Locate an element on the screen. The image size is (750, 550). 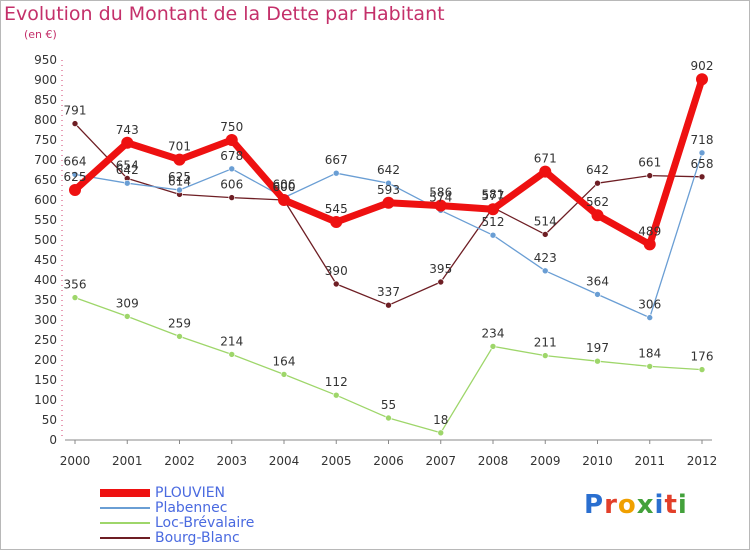
data-label: 337 is located at coordinates (388, 292).